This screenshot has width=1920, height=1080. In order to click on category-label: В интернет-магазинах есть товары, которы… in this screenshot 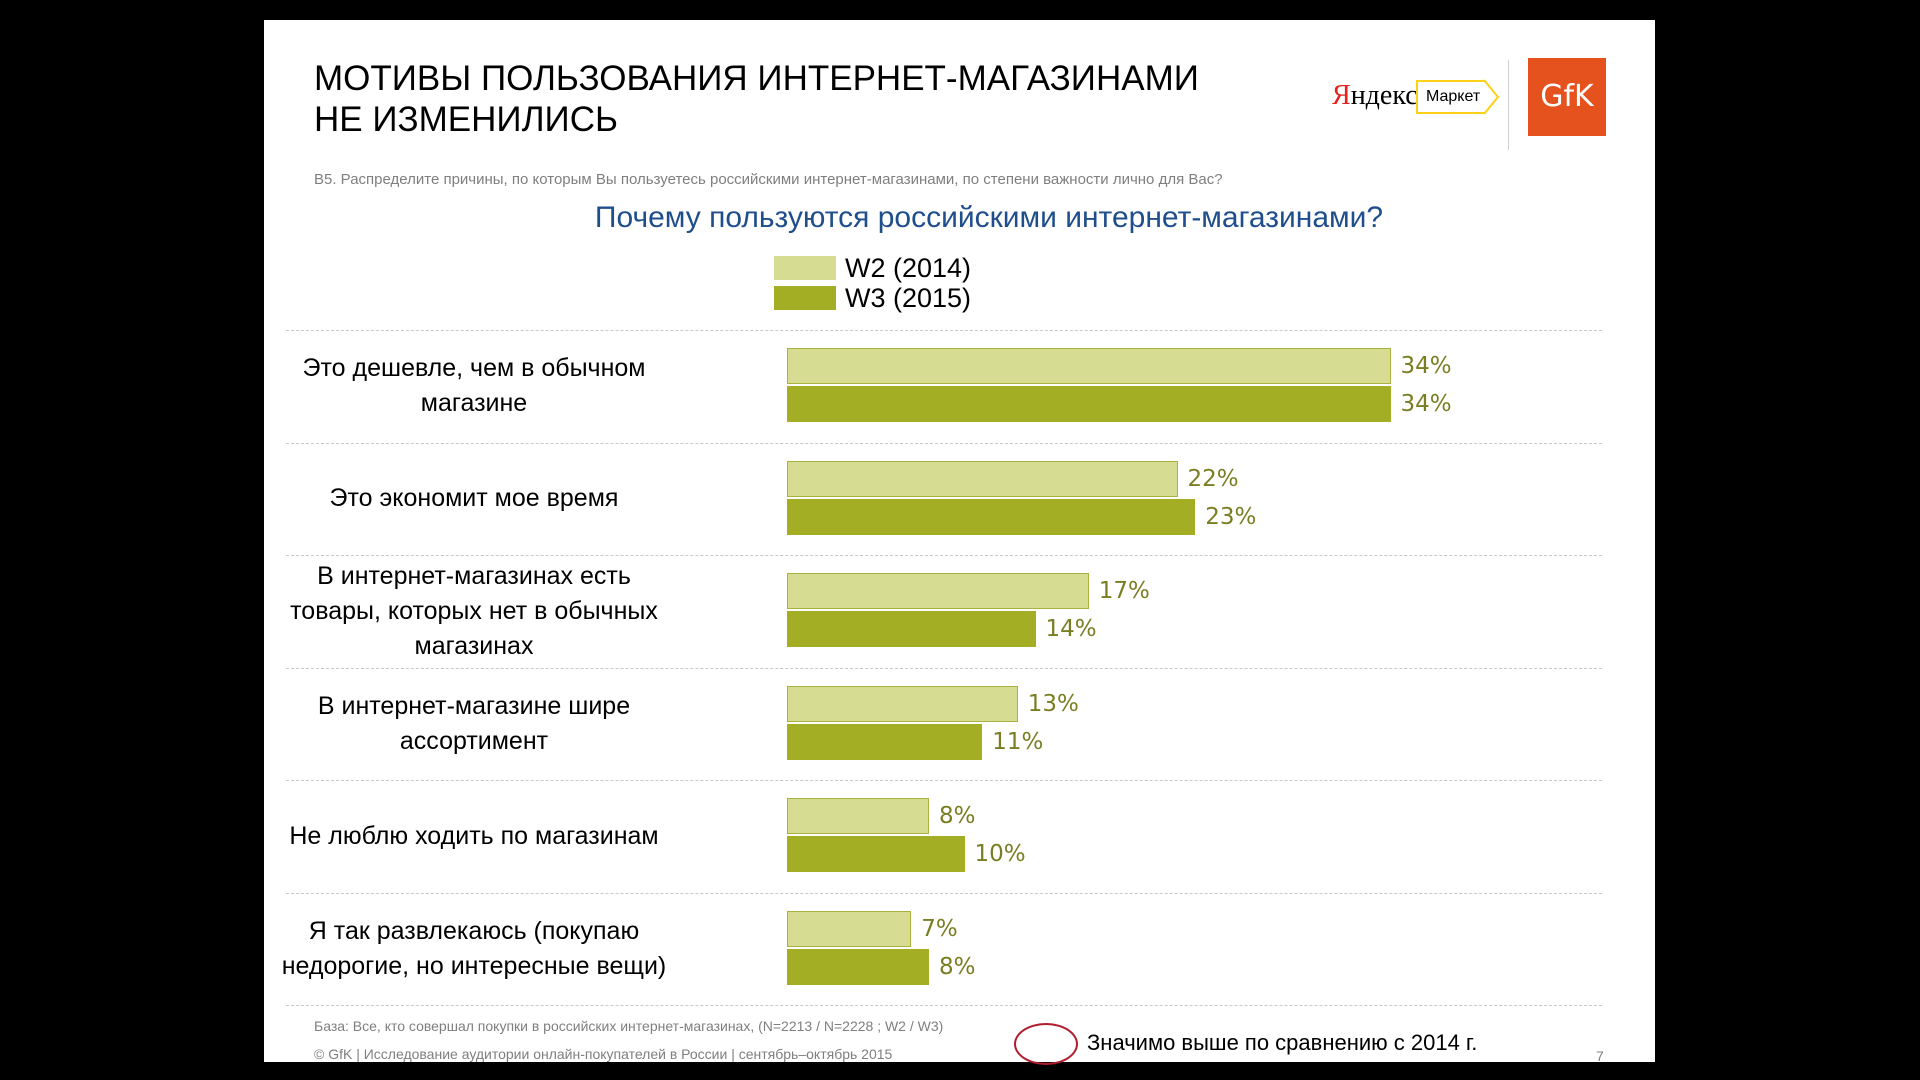, I will do `click(474, 610)`.